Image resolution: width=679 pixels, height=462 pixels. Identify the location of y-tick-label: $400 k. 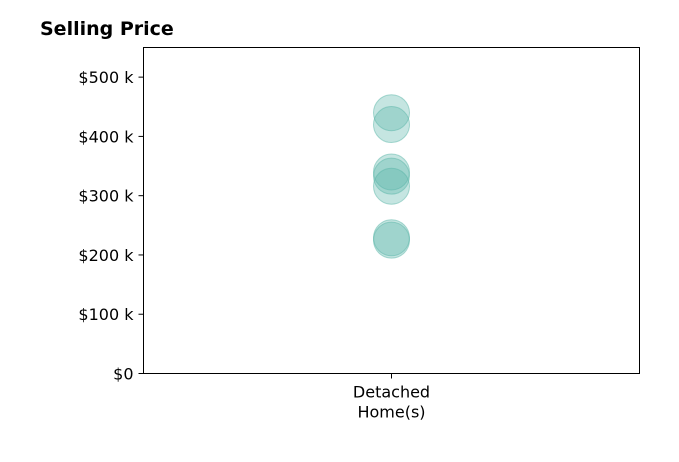
(106, 136).